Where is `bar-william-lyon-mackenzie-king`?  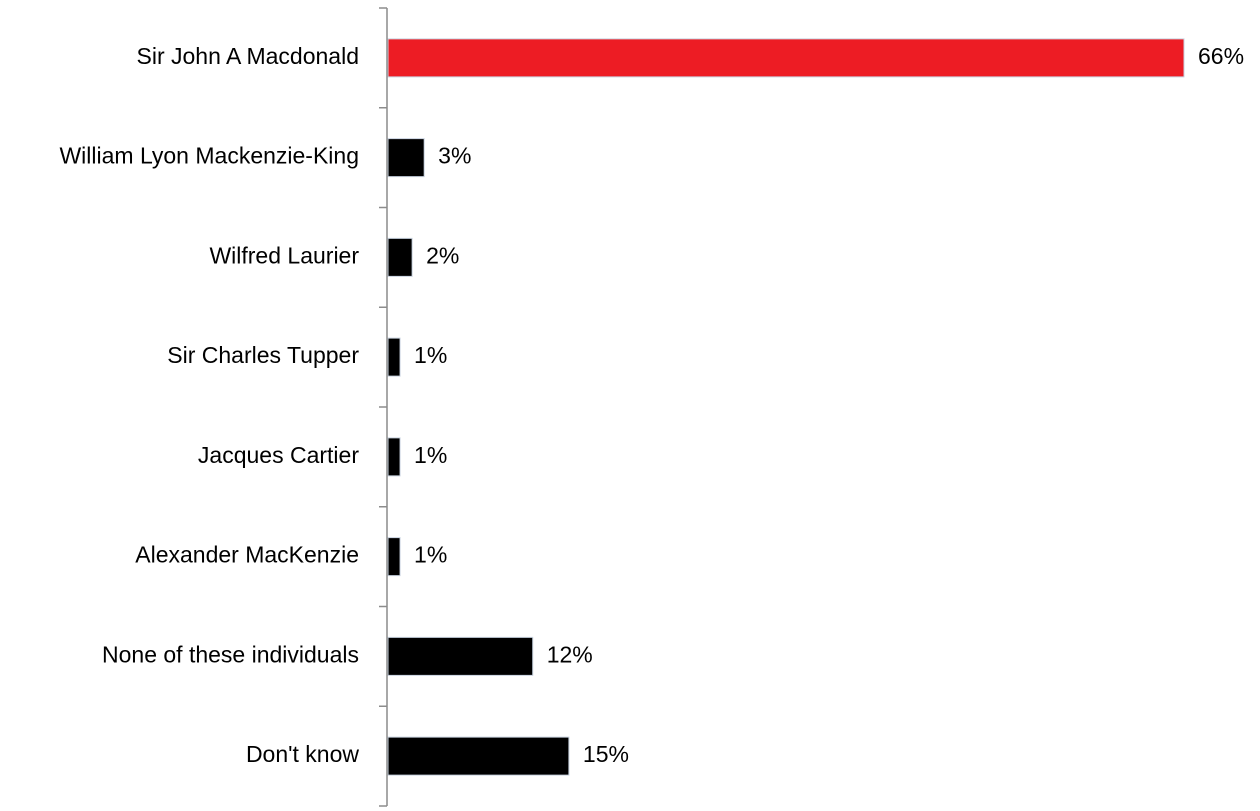
bar-william-lyon-mackenzie-king is located at coordinates (406, 158).